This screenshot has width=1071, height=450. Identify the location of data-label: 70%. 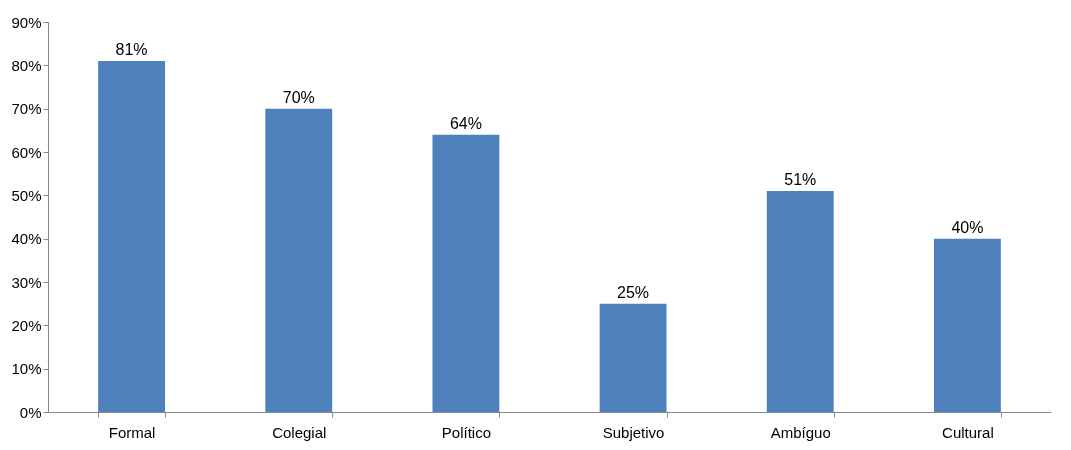
(298, 97).